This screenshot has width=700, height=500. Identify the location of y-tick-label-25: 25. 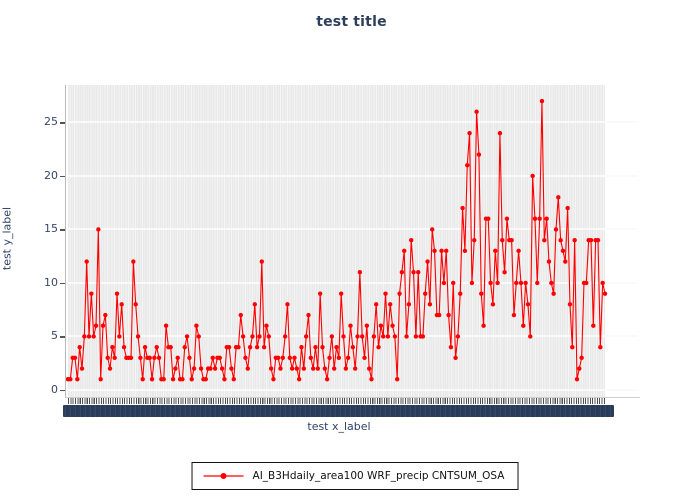
(51, 122).